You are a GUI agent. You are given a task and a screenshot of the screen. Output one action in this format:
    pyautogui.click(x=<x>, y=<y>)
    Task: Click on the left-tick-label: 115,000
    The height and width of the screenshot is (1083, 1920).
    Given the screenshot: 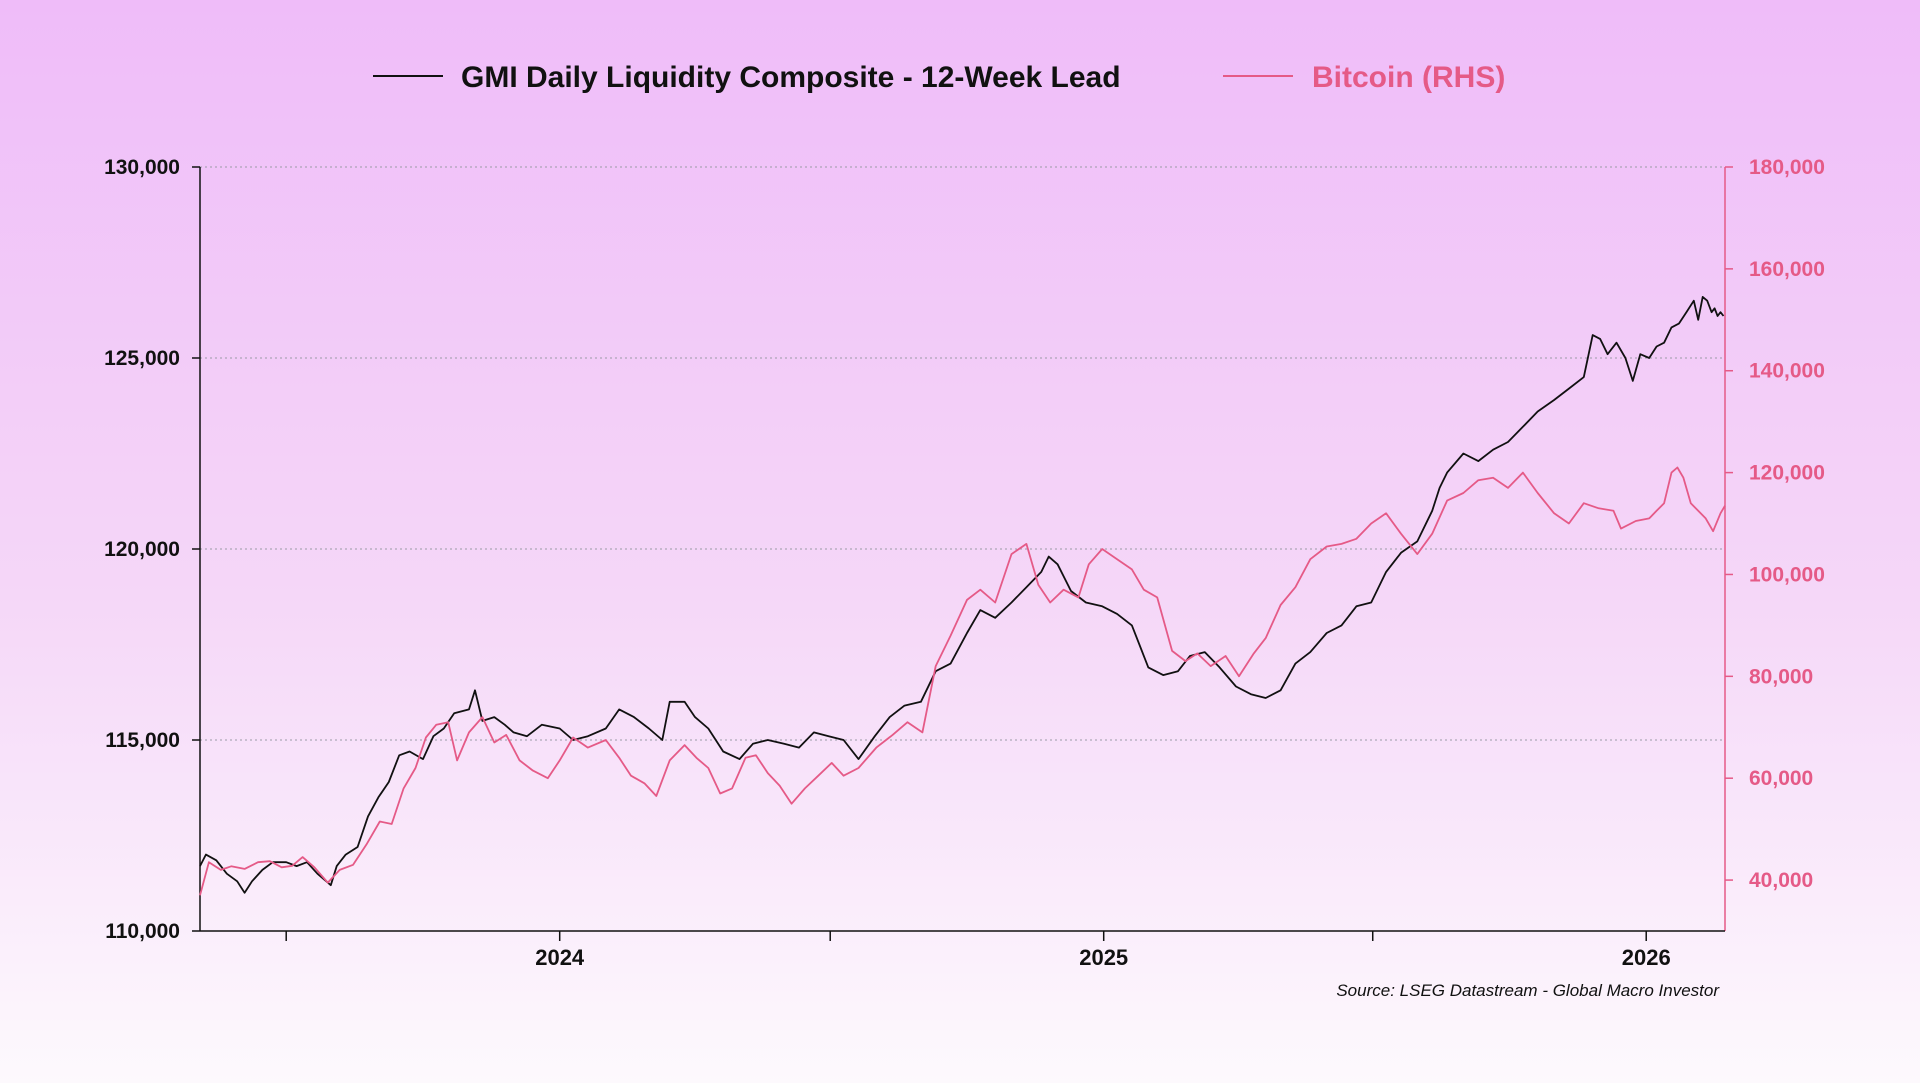 What is the action you would take?
    pyautogui.click(x=142, y=740)
    